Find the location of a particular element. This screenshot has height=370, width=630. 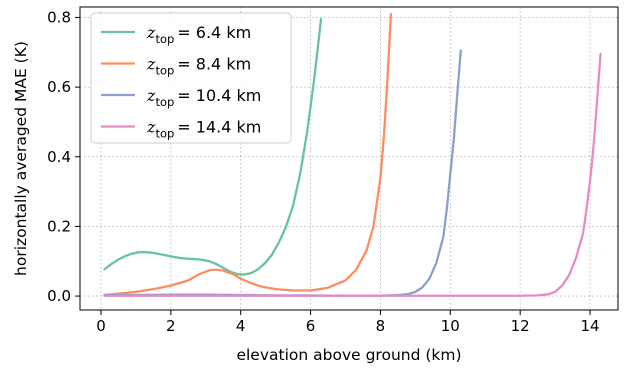

x-tick-label: 14 is located at coordinates (590, 326).